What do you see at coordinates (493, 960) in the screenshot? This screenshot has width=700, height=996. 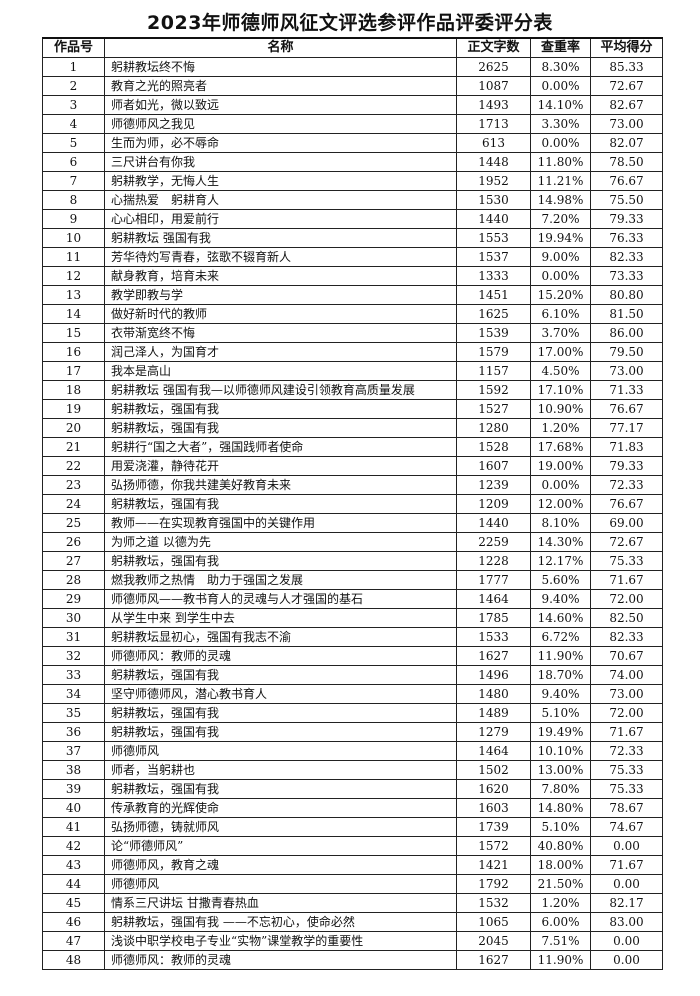 I see `cell-word-count: 1627` at bounding box center [493, 960].